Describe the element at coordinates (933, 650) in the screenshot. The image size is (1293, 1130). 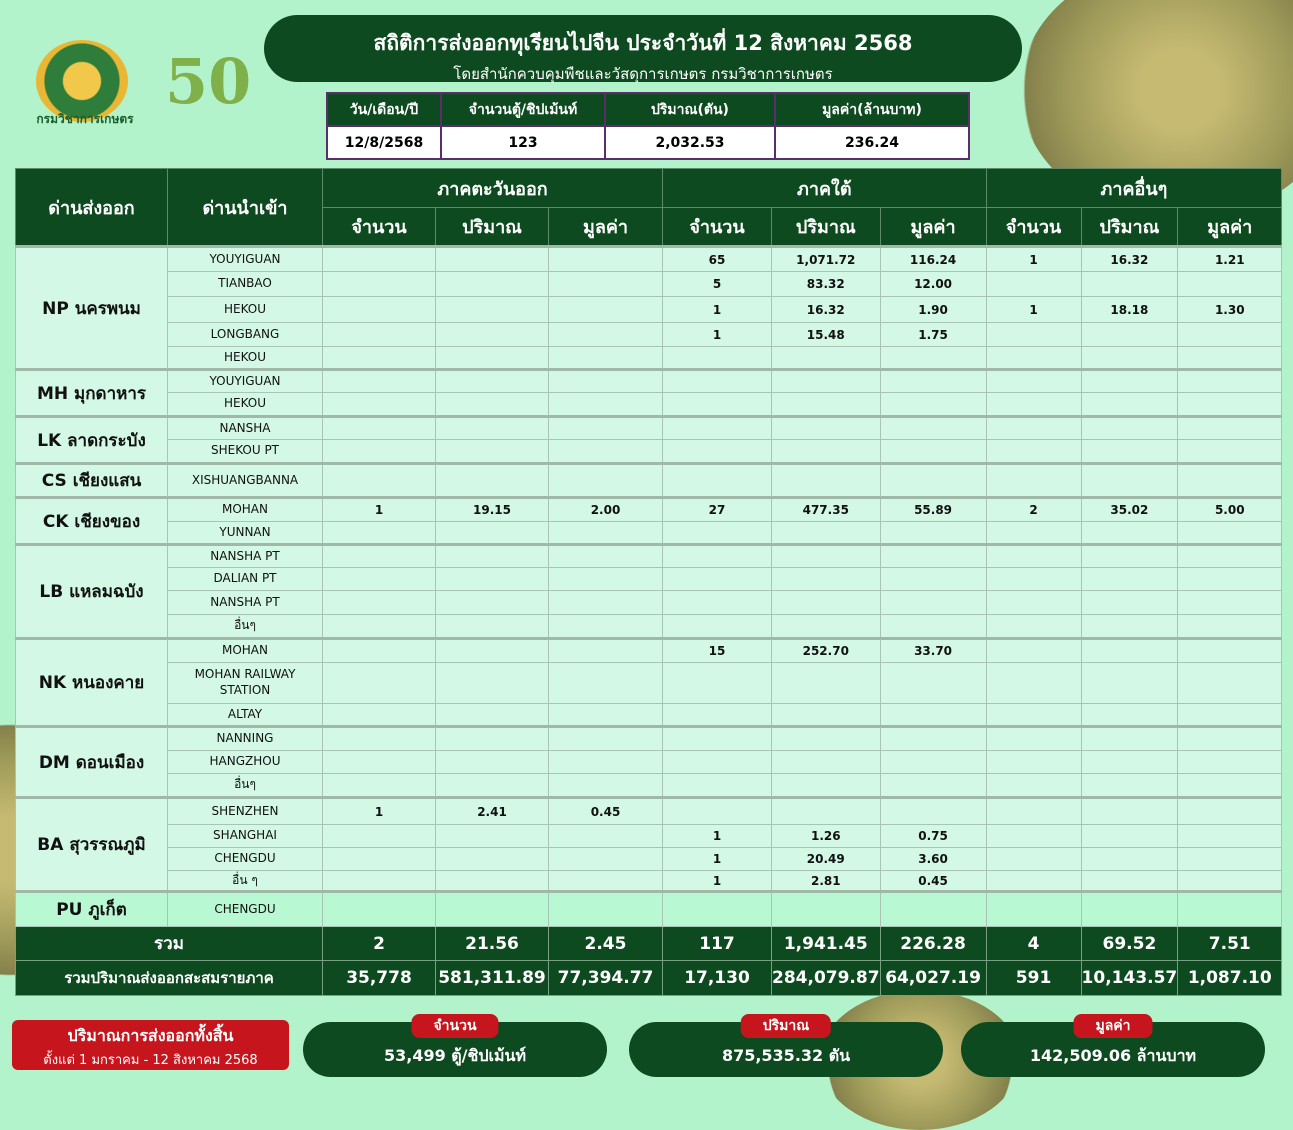
I see `value-cell: 33.70` at that location.